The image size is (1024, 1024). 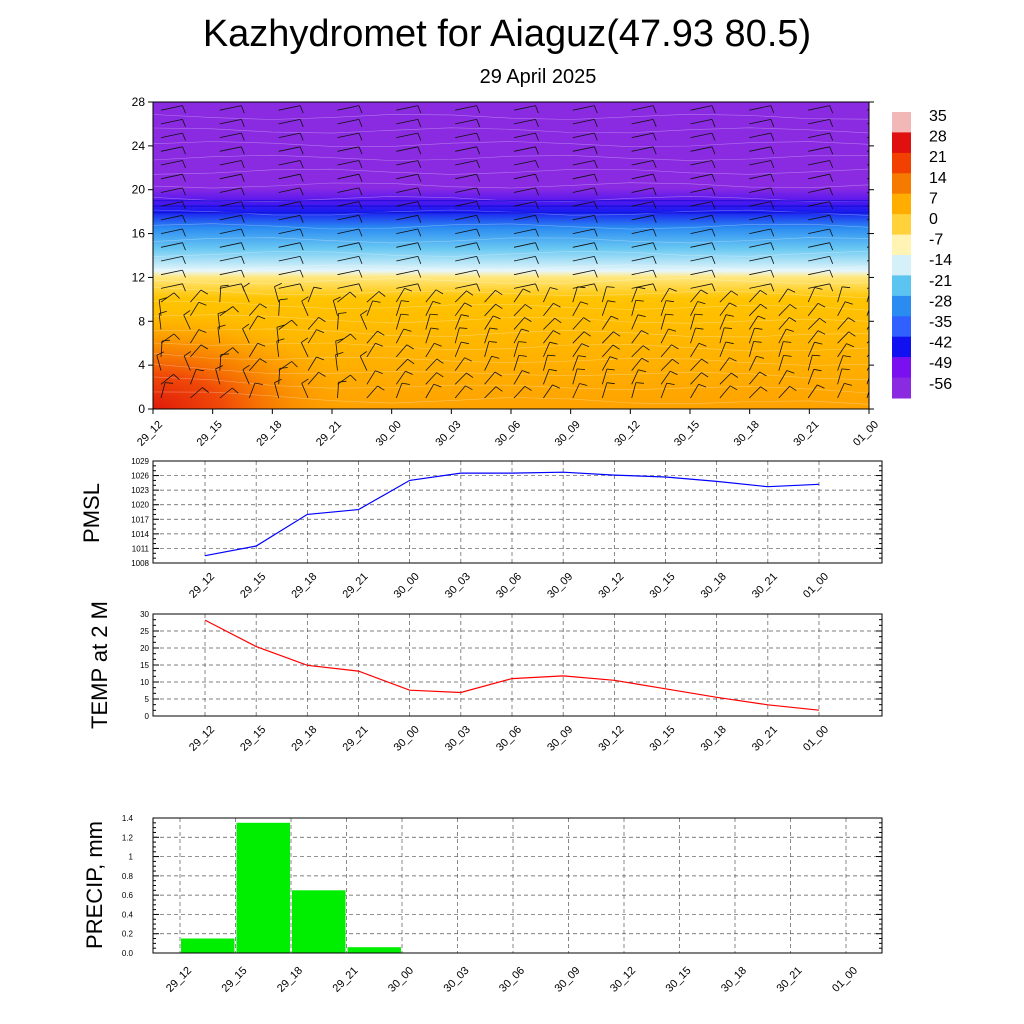 What do you see at coordinates (290, 980) in the screenshot?
I see `precip-x-tick-label: 29_18` at bounding box center [290, 980].